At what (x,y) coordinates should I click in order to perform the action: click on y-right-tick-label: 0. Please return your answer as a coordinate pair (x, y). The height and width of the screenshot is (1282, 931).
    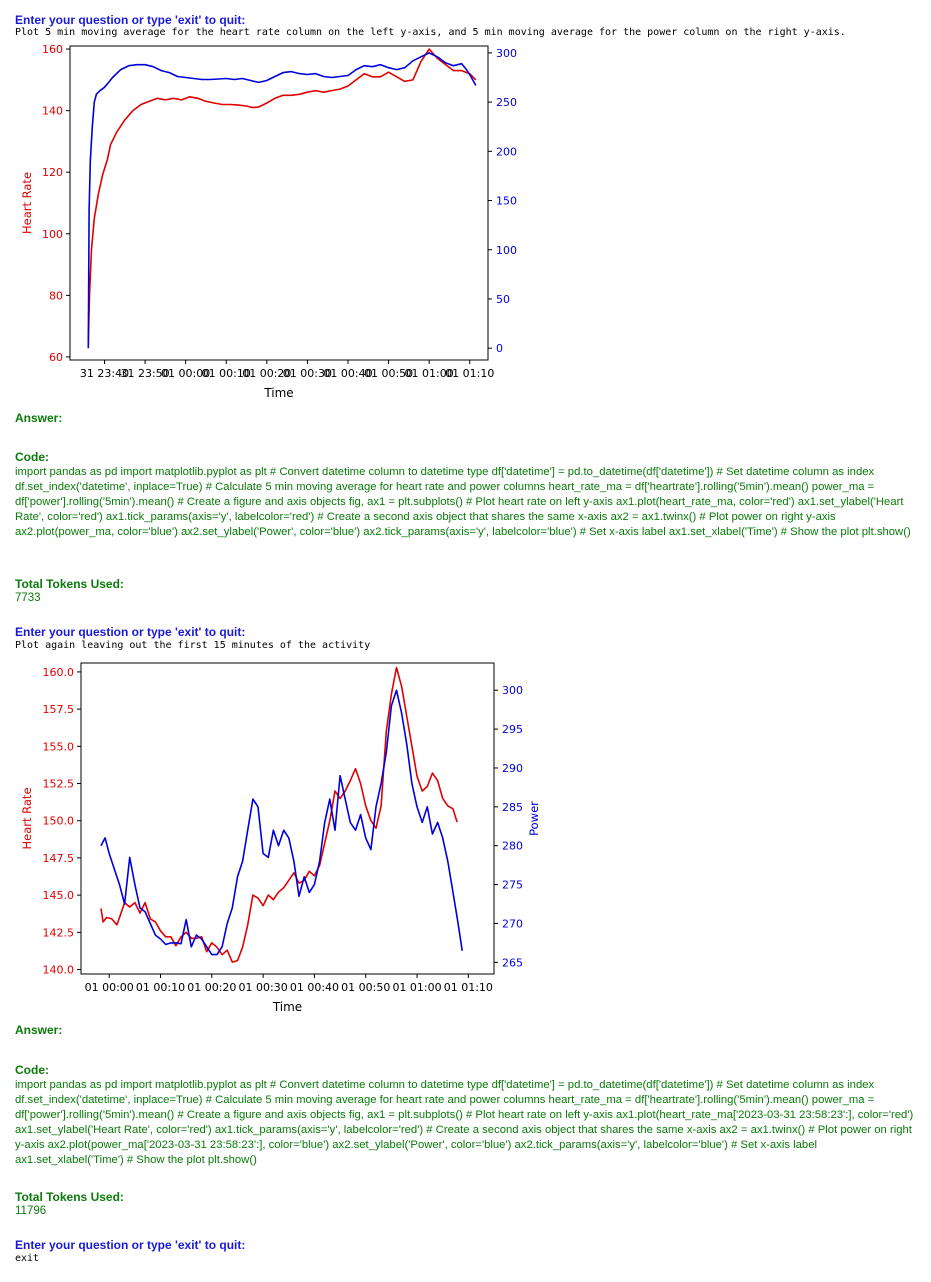
    Looking at the image, I should click on (499, 348).